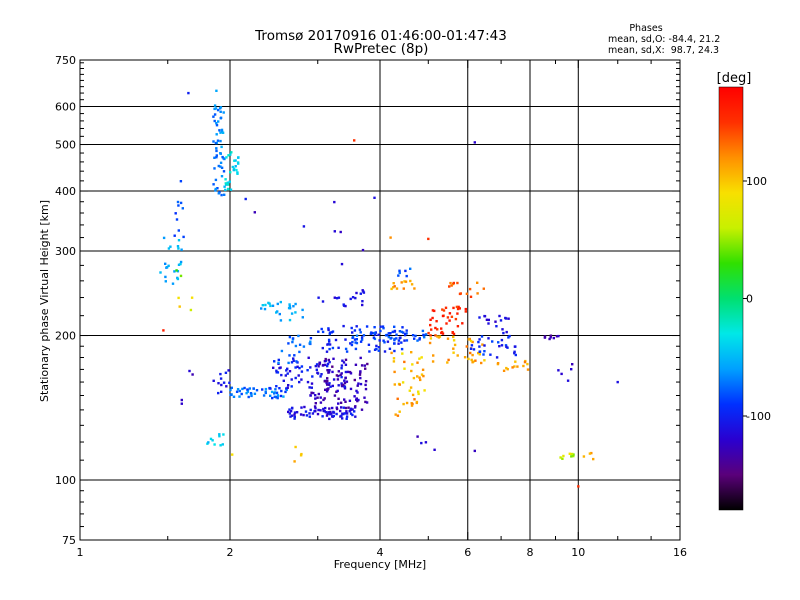 This screenshot has height=600, width=800. Describe the element at coordinates (731, 298) in the screenshot. I see `colorbar-gradient` at that location.